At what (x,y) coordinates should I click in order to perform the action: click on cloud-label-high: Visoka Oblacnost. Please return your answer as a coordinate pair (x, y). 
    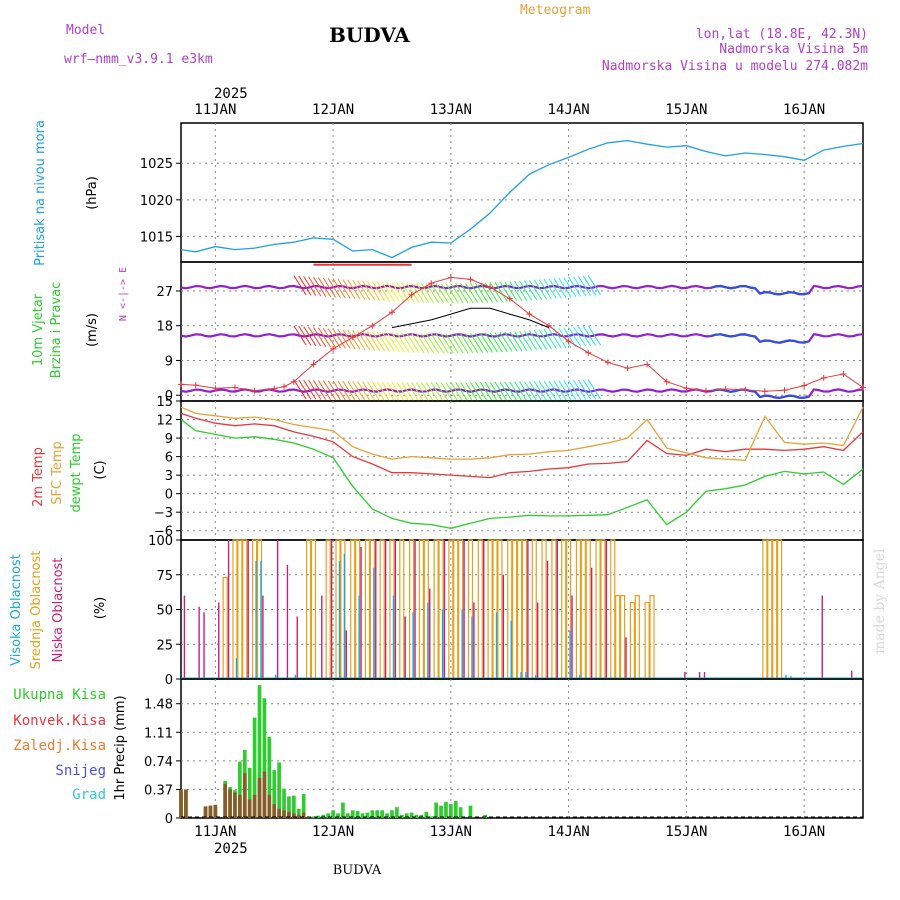
    Looking at the image, I should click on (16, 610).